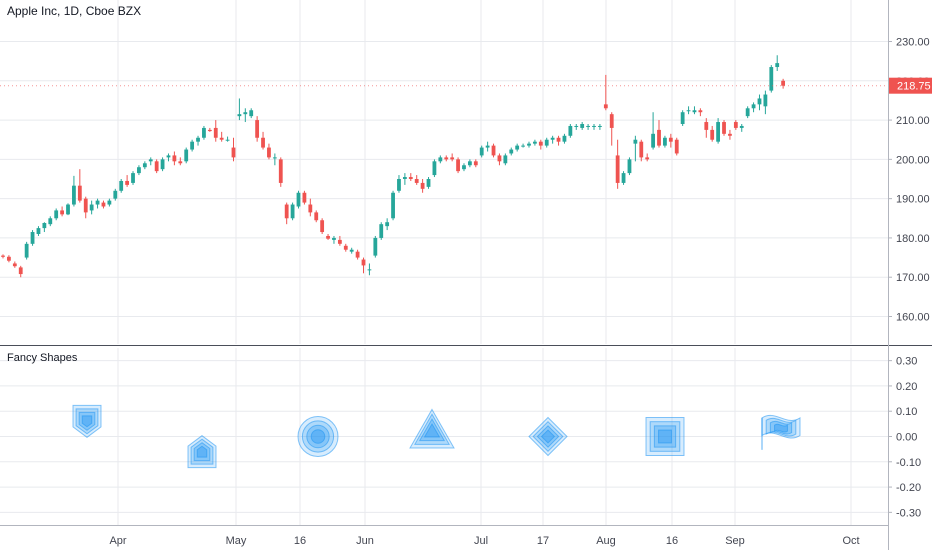 This screenshot has height=555, width=932. Describe the element at coordinates (548, 436) in the screenshot. I see `diamond-shape` at that location.